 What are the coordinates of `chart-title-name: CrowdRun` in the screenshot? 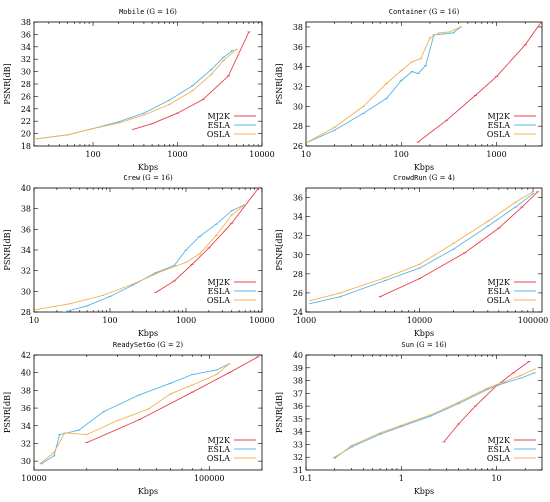 It's located at (410, 178).